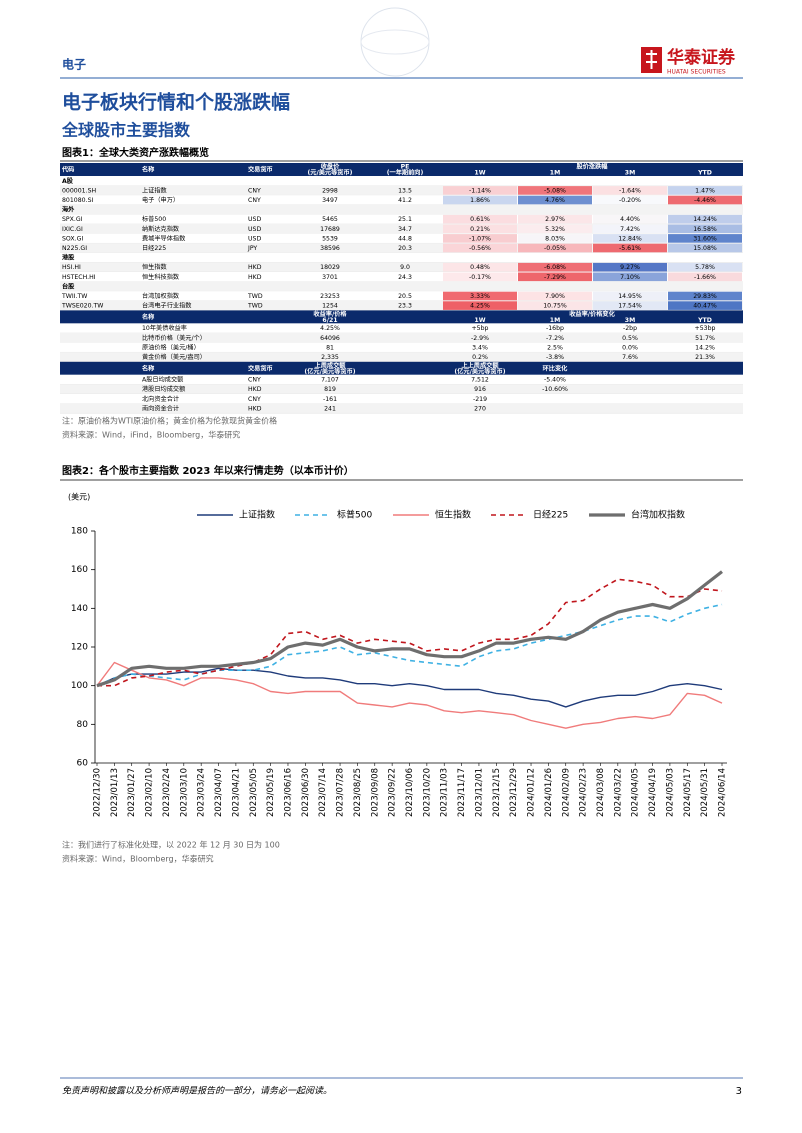 The width and height of the screenshot is (802, 1133). I want to click on th: 上上周成交额, so click(480, 365).